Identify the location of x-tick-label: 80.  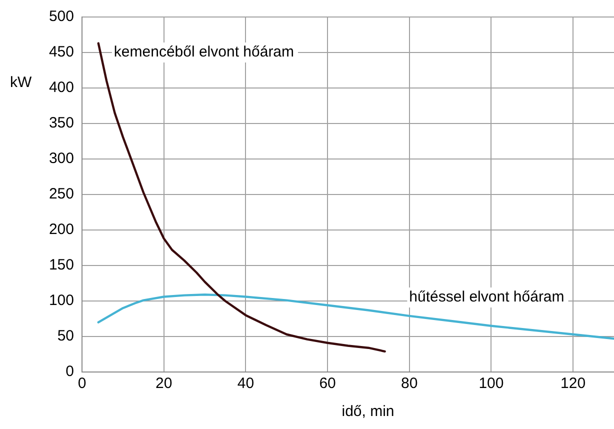
(409, 383).